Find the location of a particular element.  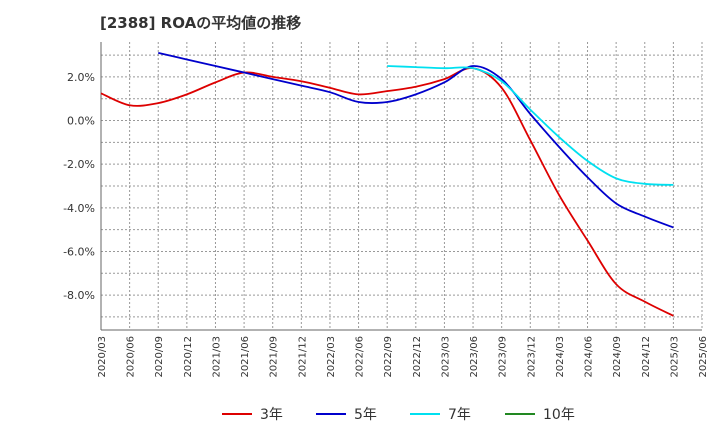

y-tick-label: 0.0% is located at coordinates (81, 121).